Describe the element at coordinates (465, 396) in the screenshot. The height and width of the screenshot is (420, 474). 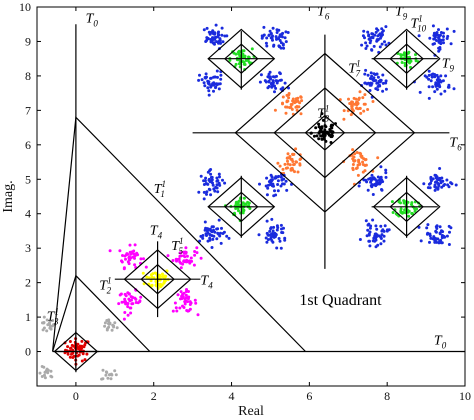
I see `x-tick-label: 10` at that location.